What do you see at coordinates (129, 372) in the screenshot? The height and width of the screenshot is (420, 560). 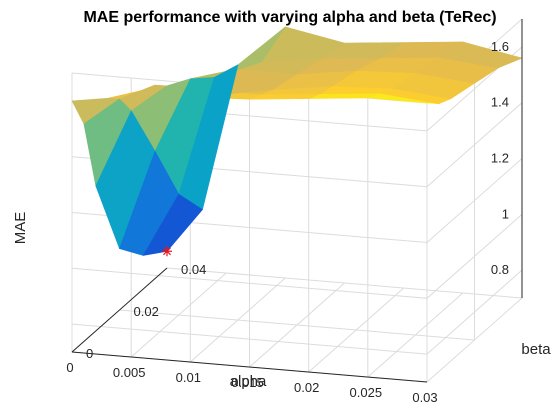 I see `x-tick-label: 0.005` at bounding box center [129, 372].